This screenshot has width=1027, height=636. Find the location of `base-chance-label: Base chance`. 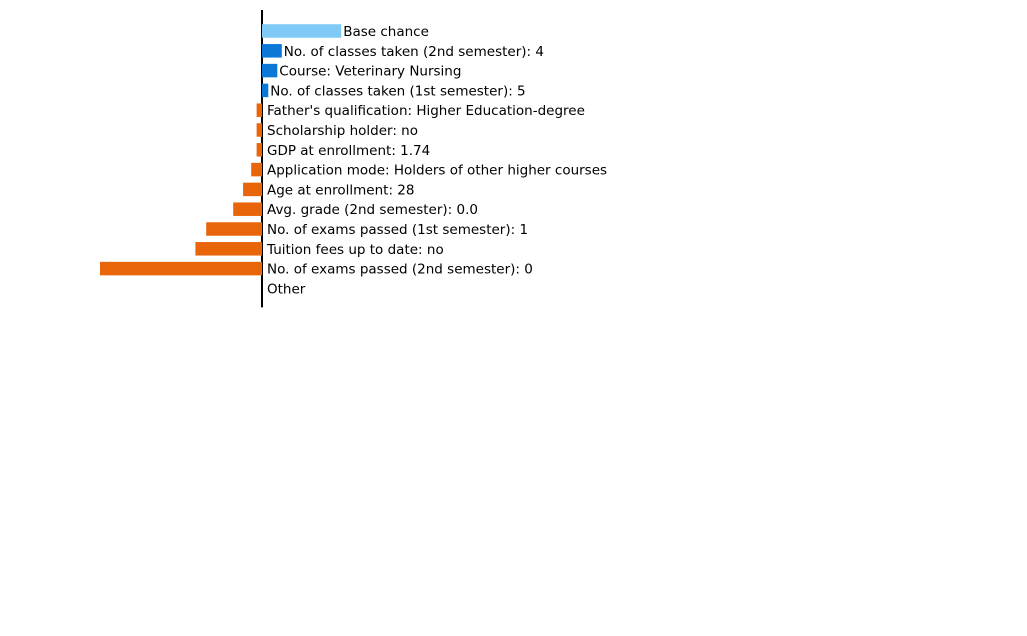

base-chance-label: Base chance is located at coordinates (386, 32).